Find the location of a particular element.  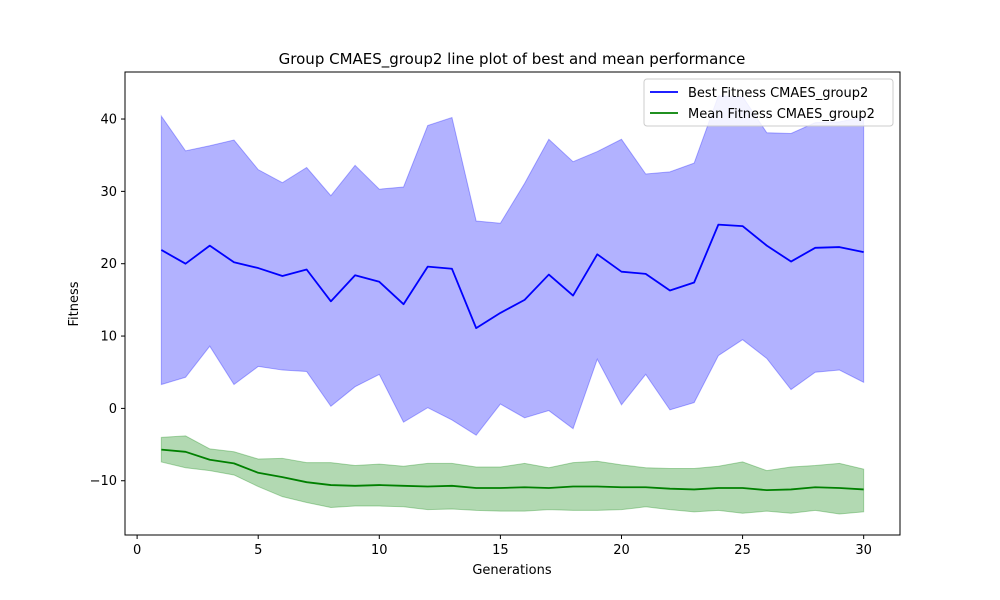

x-tick-label: 0 is located at coordinates (137, 550).